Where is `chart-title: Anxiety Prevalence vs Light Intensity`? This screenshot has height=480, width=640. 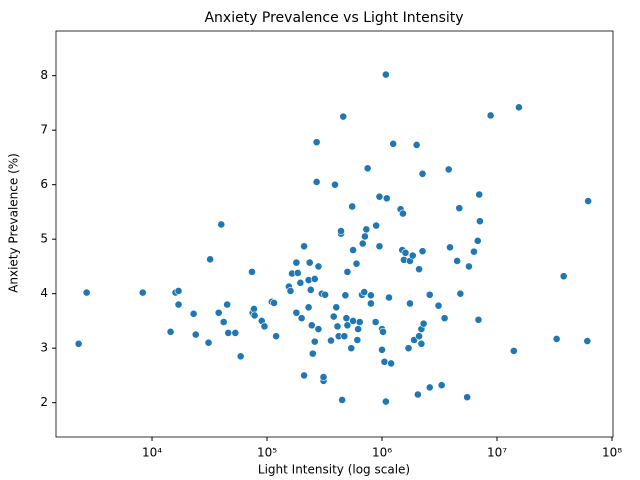 chart-title: Anxiety Prevalence vs Light Intensity is located at coordinates (333, 18).